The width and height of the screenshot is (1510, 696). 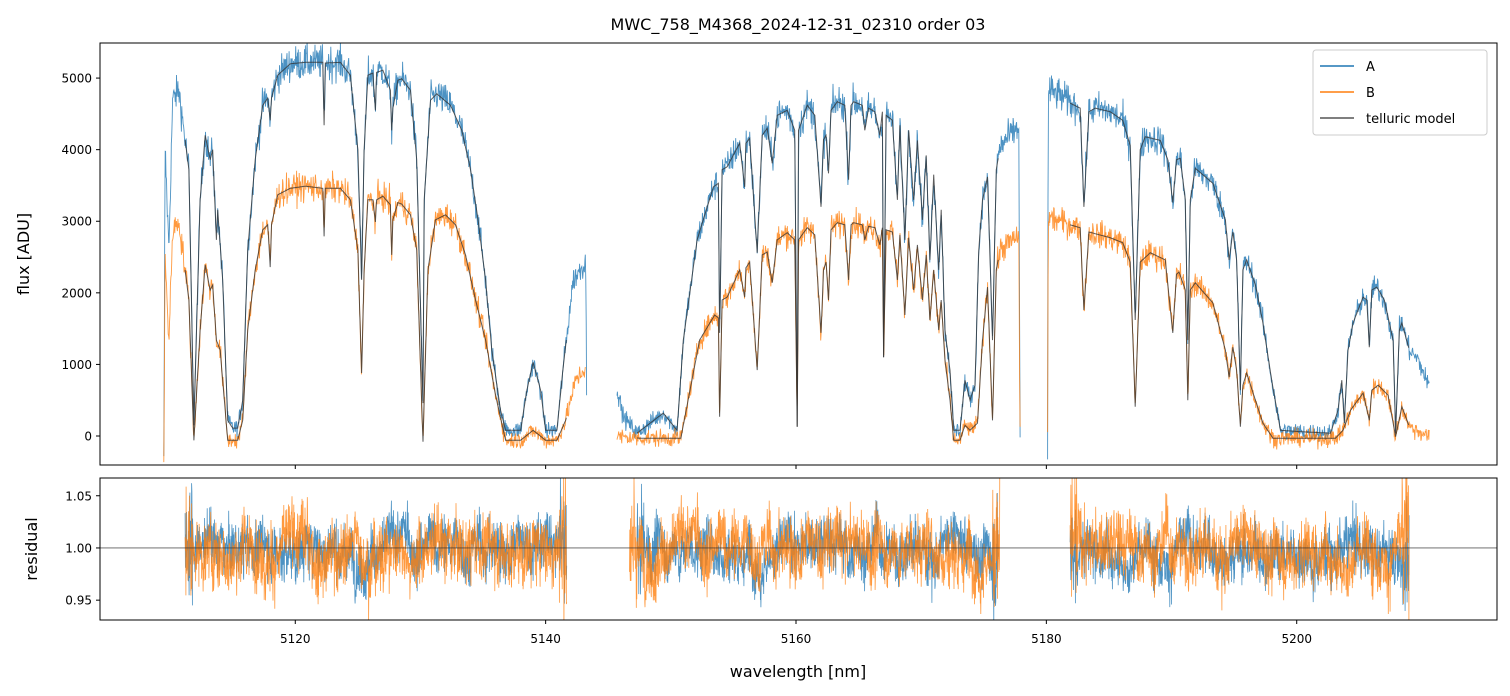 What do you see at coordinates (1239, 553) in the screenshot?
I see `series-a-residual-line` at bounding box center [1239, 553].